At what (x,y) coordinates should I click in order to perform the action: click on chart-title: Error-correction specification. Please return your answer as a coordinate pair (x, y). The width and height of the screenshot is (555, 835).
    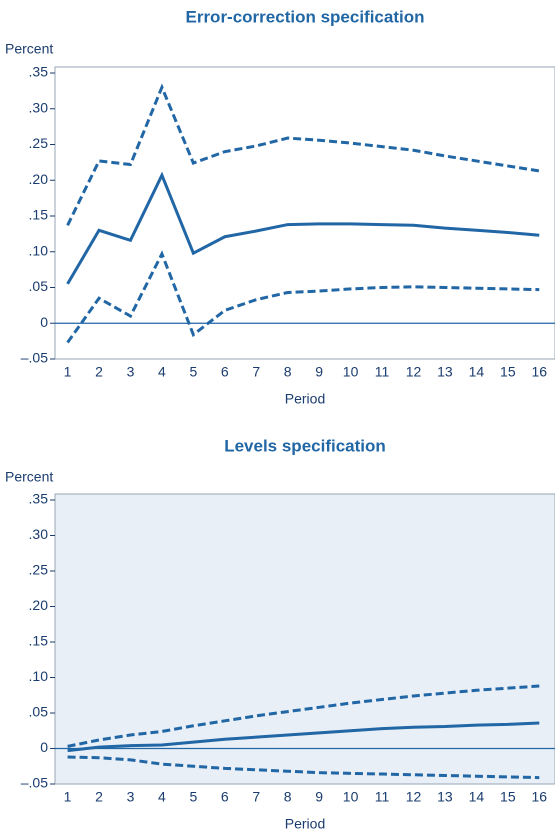
    Looking at the image, I should click on (304, 16).